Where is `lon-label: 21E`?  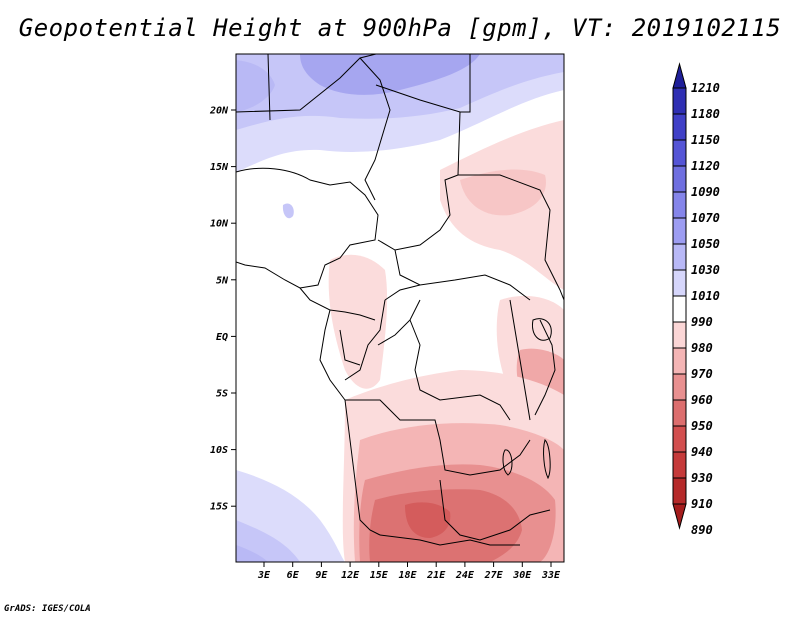
lon-label: 21E is located at coordinates (436, 575).